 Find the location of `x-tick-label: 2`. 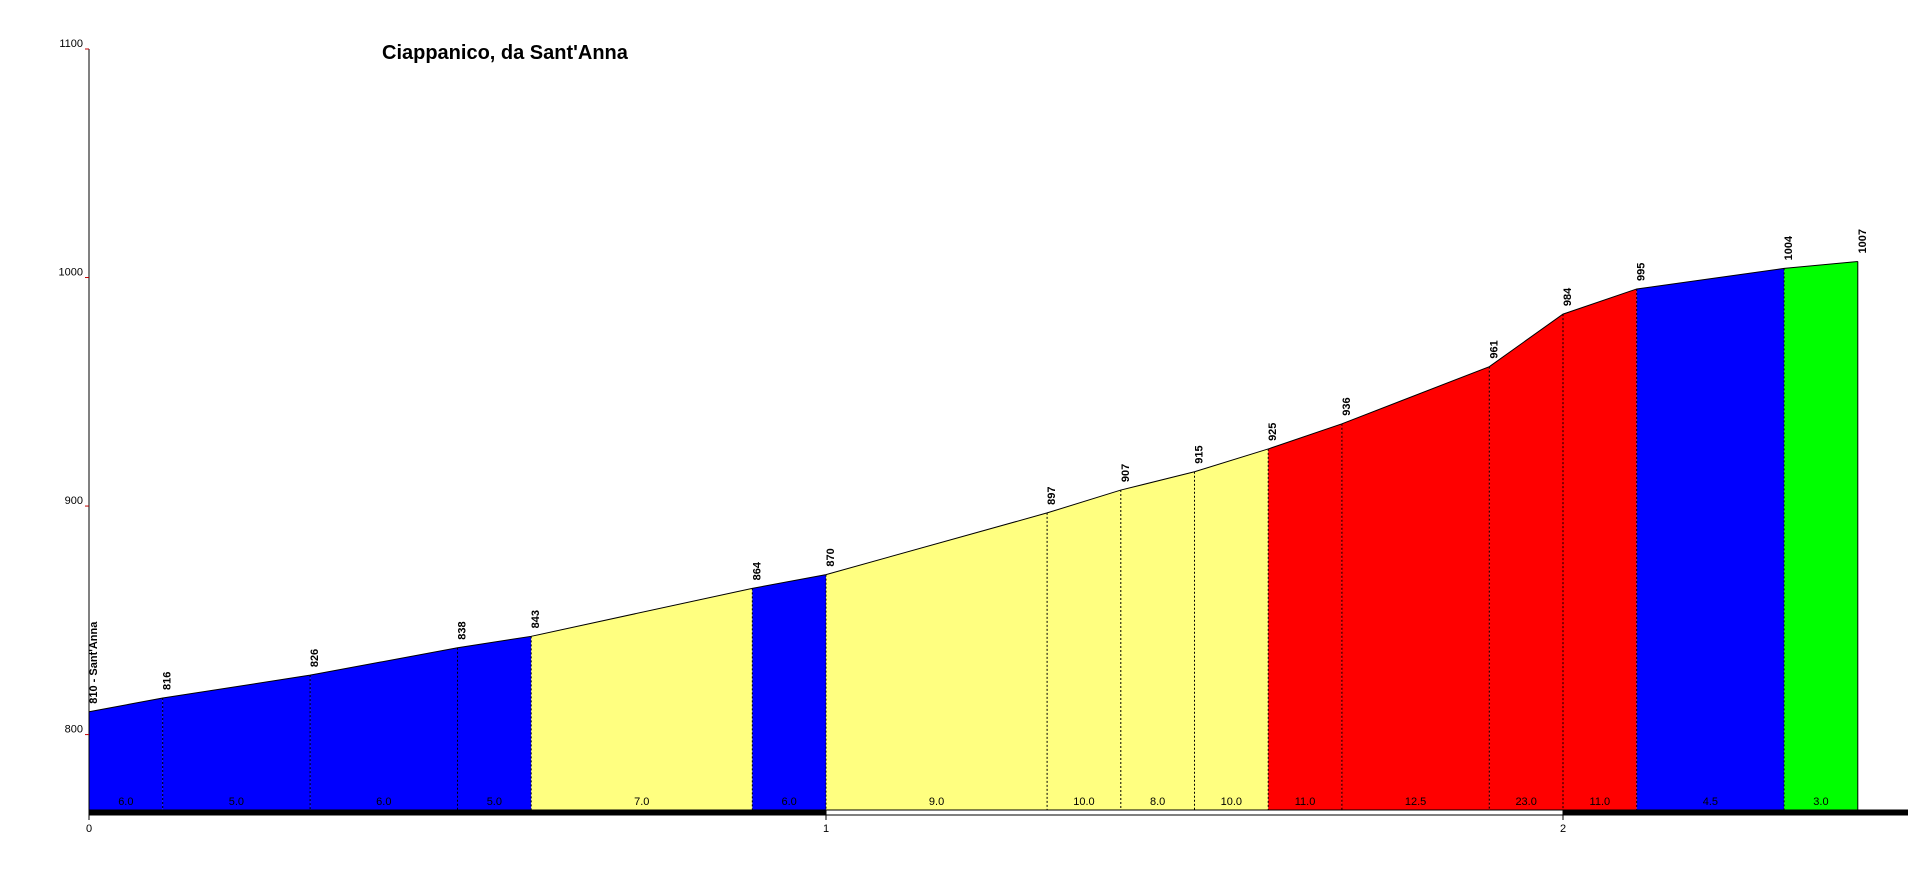

x-tick-label: 2 is located at coordinates (1563, 829).